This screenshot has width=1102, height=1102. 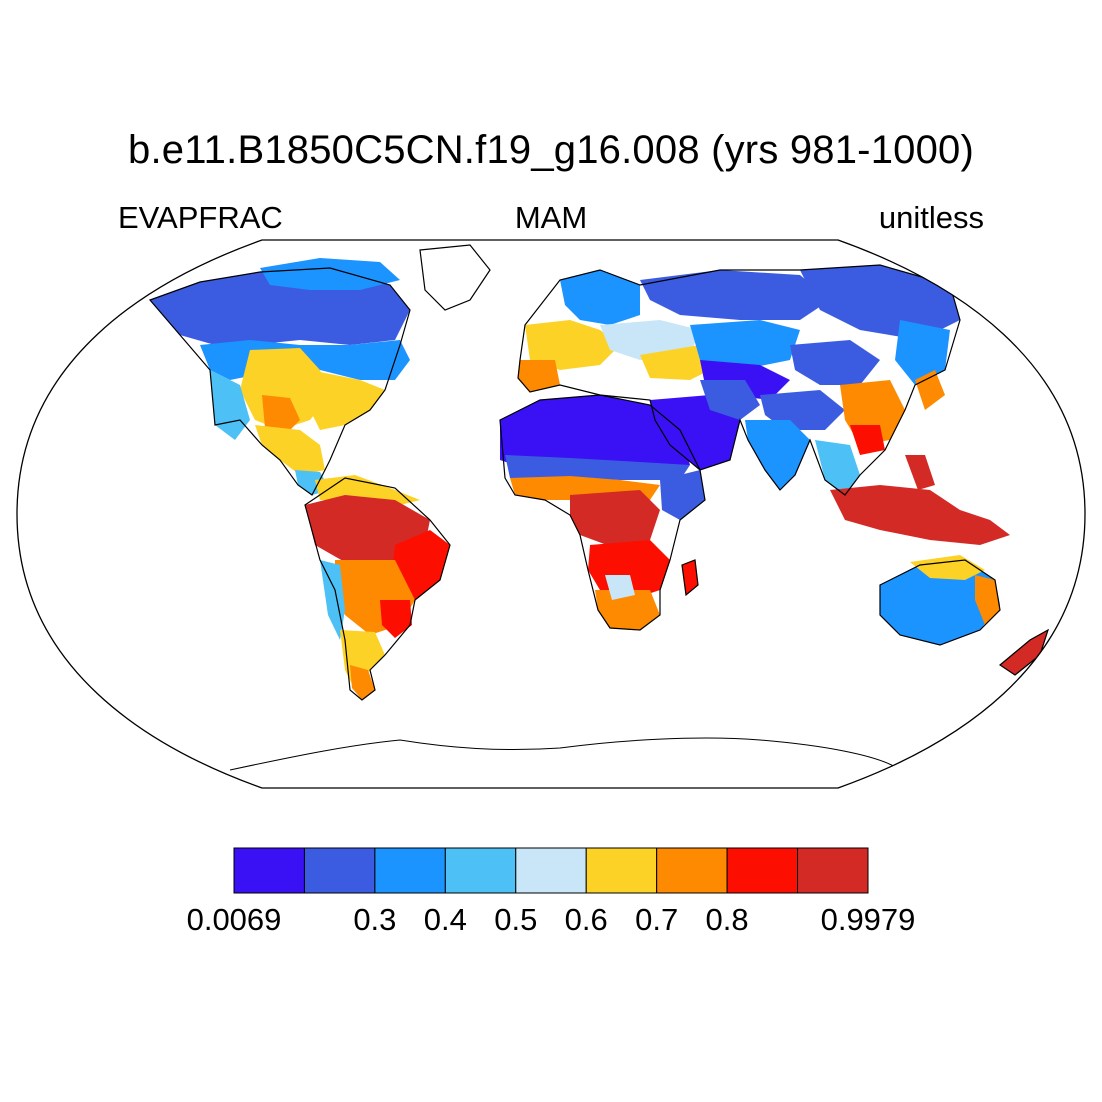 I want to click on region-australia-east, so click(x=987, y=600).